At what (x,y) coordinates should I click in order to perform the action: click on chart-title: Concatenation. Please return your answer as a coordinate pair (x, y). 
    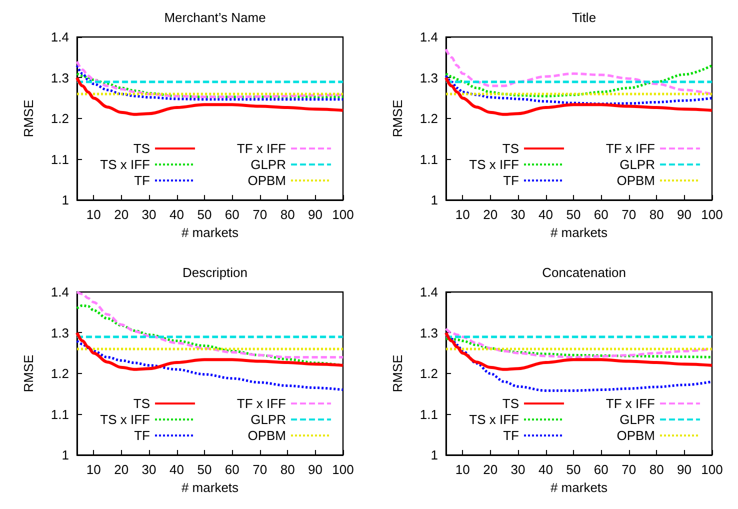
    Looking at the image, I should click on (584, 272).